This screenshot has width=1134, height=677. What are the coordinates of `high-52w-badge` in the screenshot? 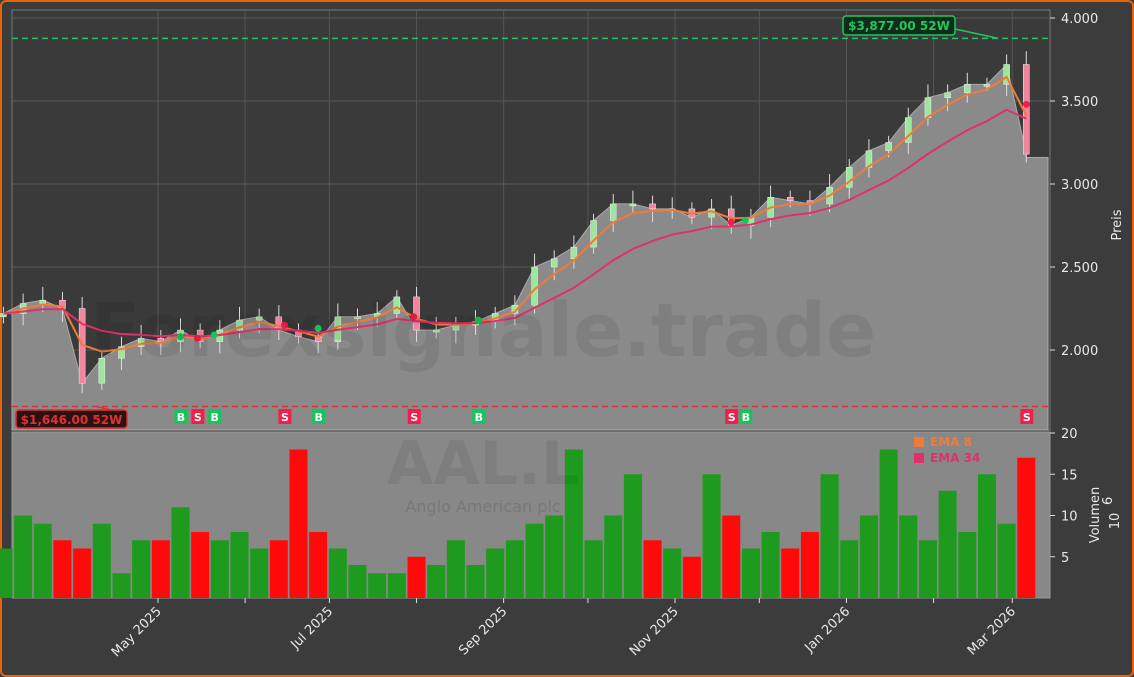 It's located at (899, 25).